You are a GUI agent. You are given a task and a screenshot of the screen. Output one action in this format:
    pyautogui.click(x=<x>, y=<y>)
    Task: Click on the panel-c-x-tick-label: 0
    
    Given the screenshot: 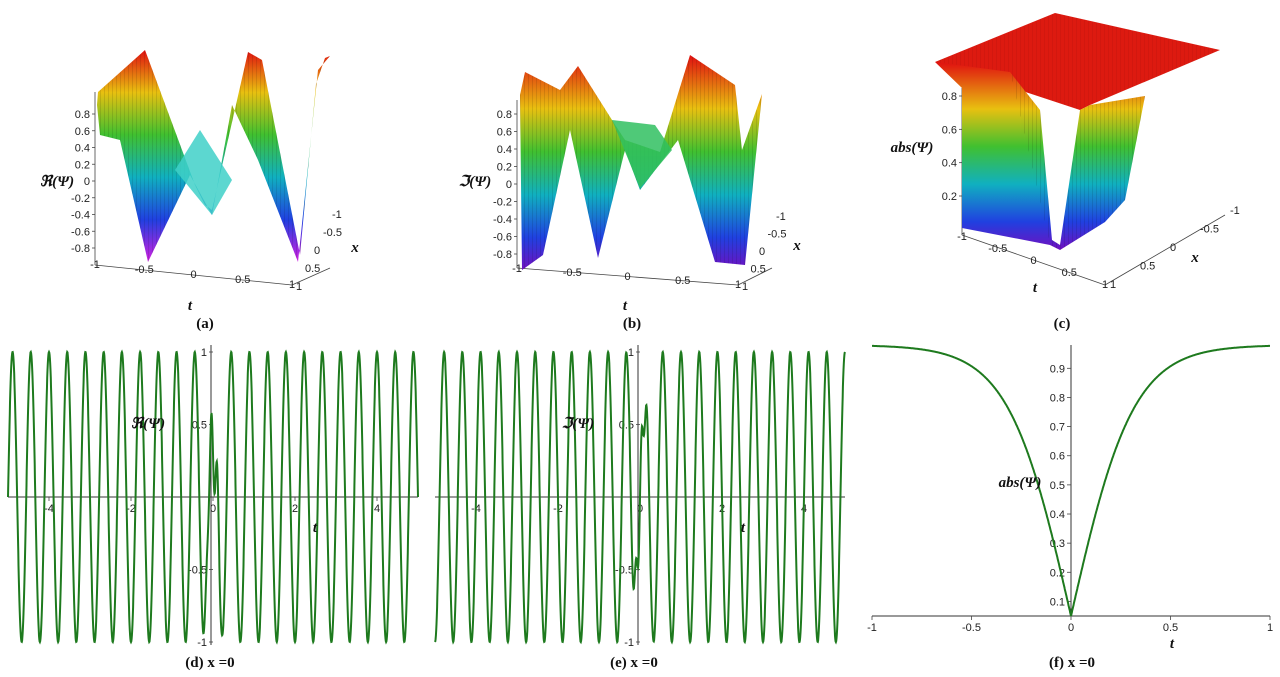 What is the action you would take?
    pyautogui.click(x=1173, y=248)
    